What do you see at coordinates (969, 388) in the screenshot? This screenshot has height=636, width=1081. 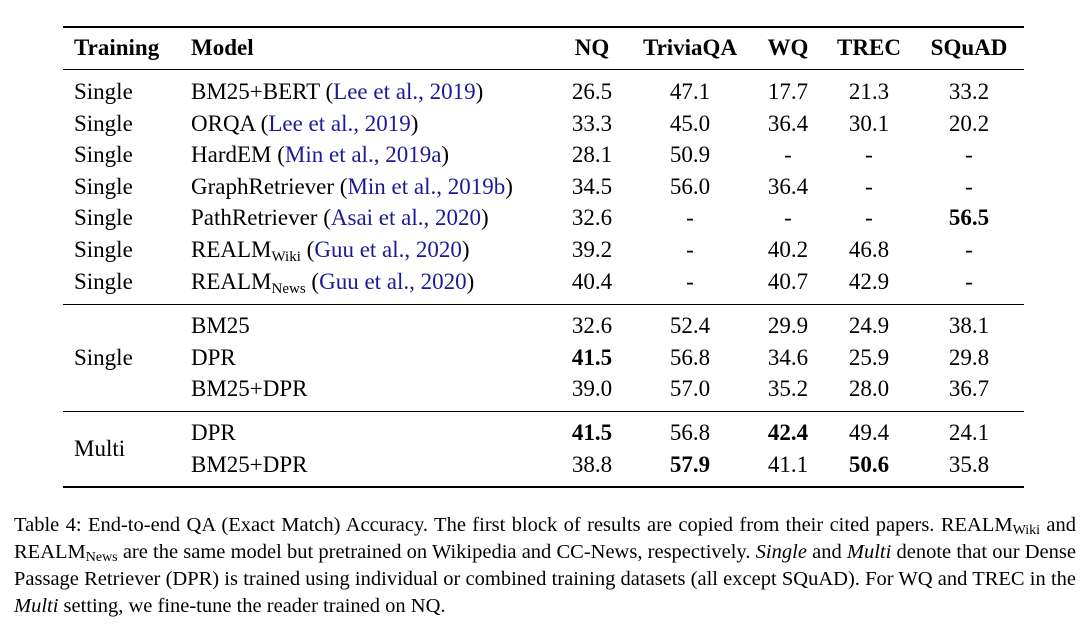 I see `value-cell: 36.7` at bounding box center [969, 388].